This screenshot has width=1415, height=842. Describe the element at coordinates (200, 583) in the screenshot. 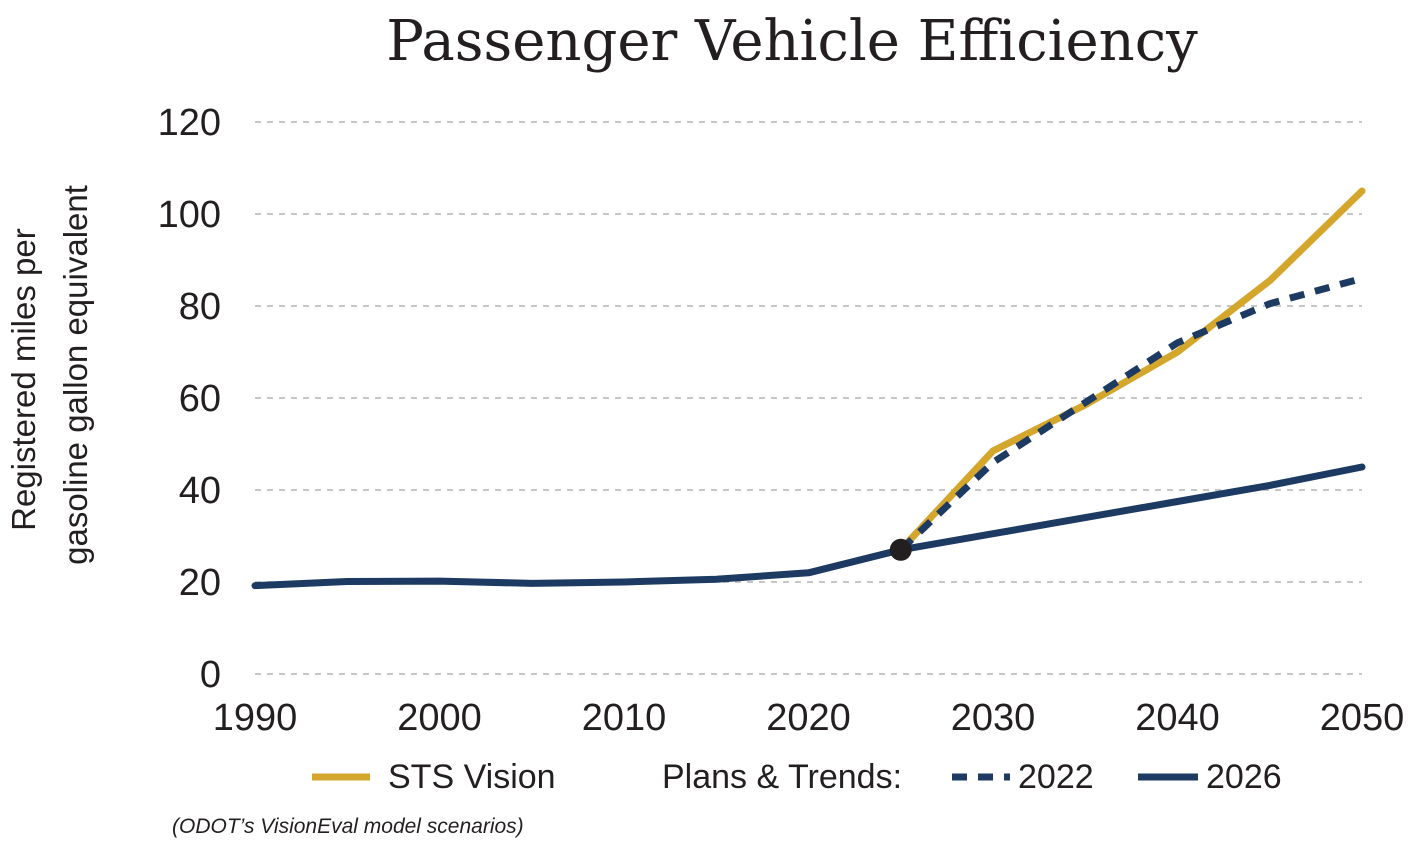

I see `y-tick-label: 20` at that location.